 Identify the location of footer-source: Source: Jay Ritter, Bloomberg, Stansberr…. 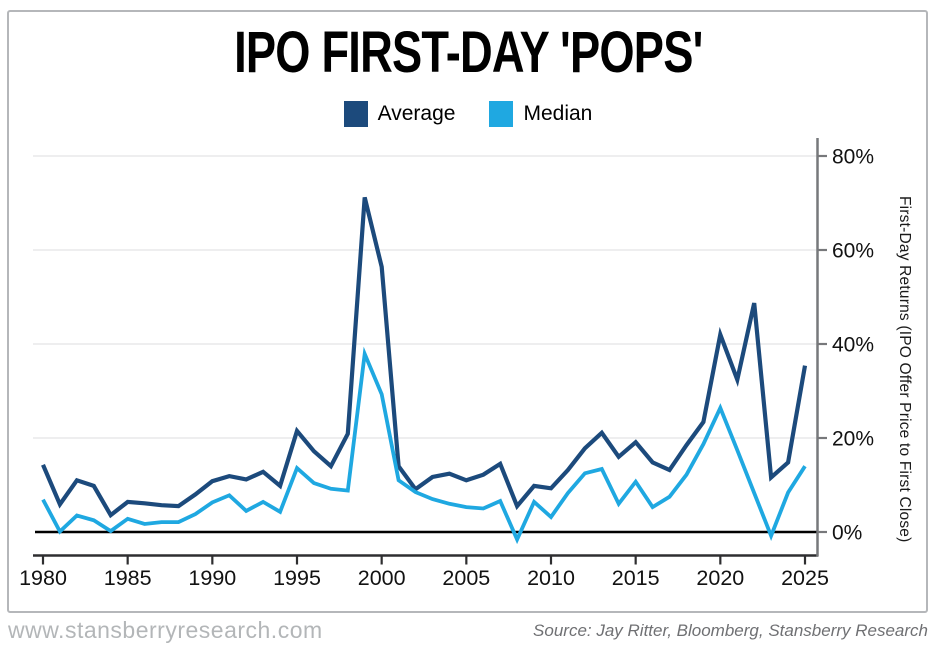
(730, 630).